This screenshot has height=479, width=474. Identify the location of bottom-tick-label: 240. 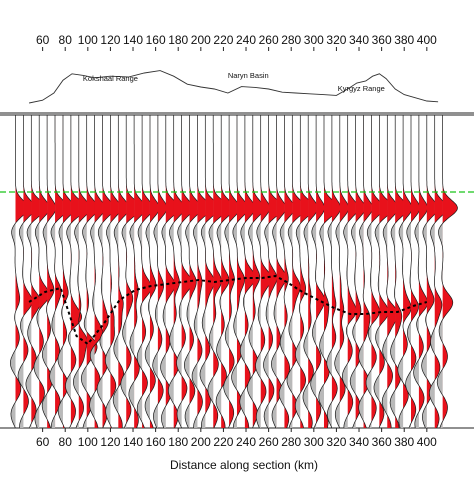
(246, 442).